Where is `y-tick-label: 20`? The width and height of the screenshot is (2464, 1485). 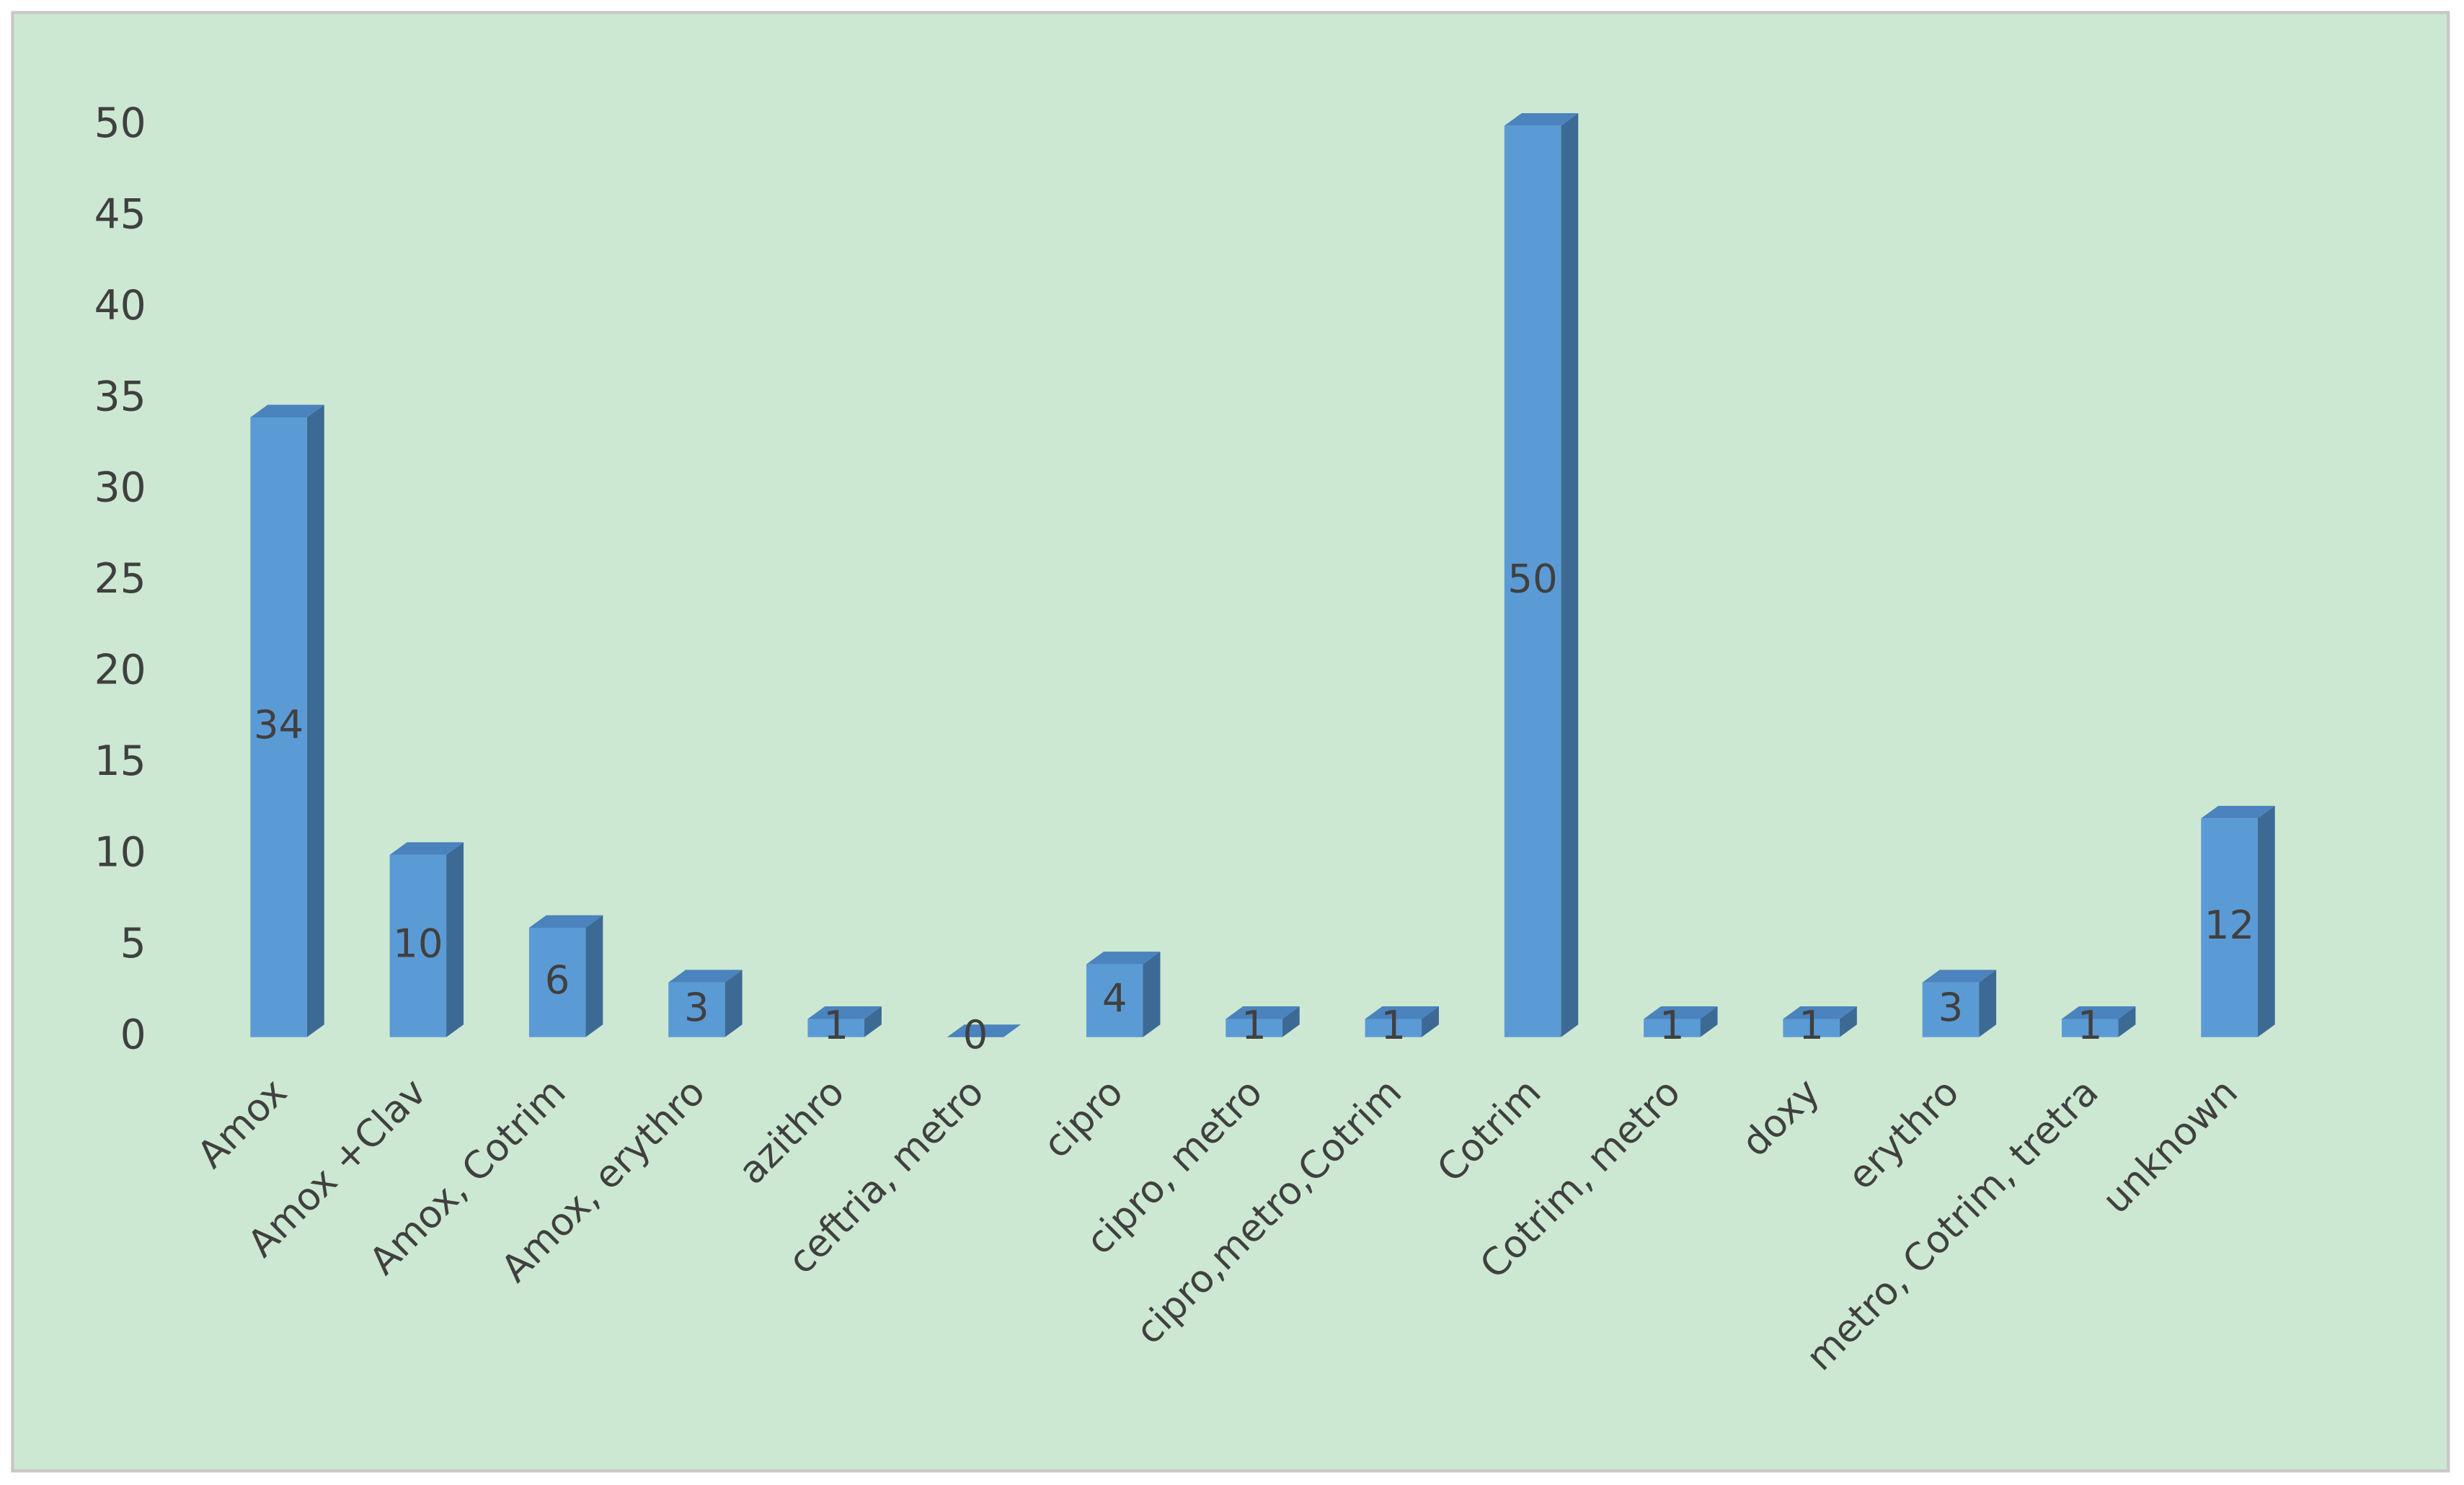 y-tick-label: 20 is located at coordinates (120, 670).